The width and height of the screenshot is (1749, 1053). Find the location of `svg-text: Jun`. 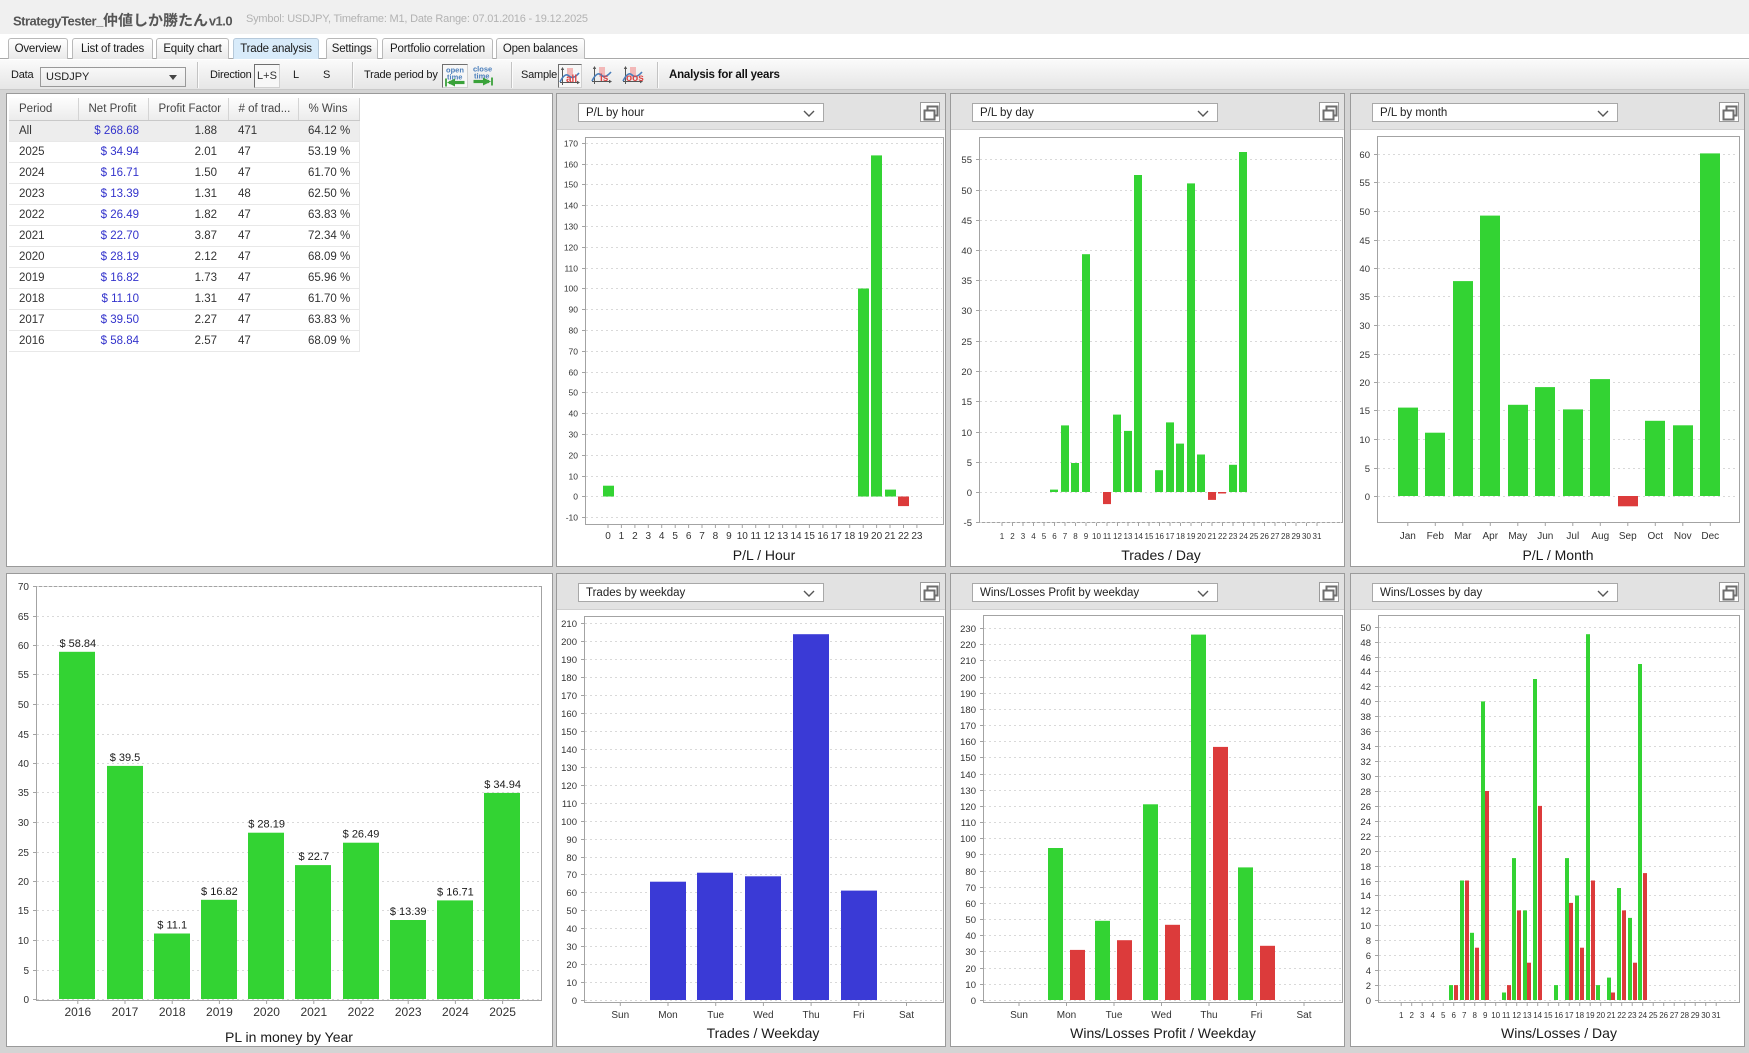

svg-text: Jun is located at coordinates (1545, 536).